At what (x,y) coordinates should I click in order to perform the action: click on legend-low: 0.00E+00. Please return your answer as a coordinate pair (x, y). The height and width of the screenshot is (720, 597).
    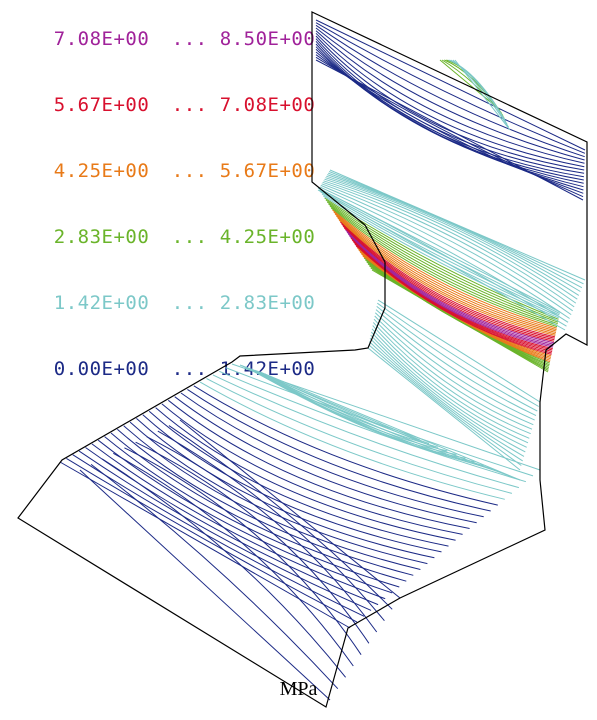
    Looking at the image, I should click on (101, 369).